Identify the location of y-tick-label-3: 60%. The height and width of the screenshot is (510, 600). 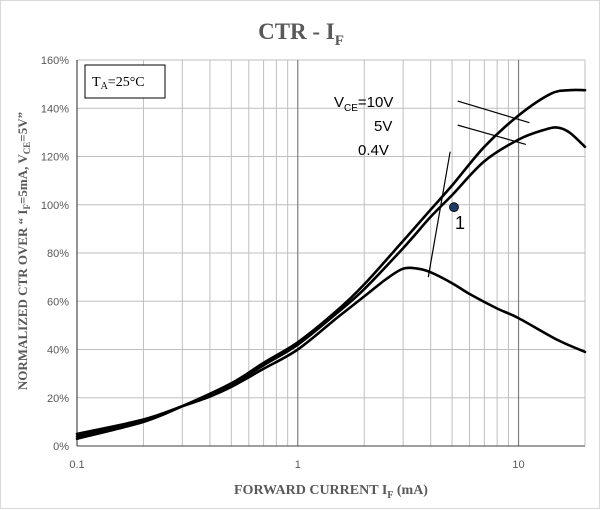
(58, 302).